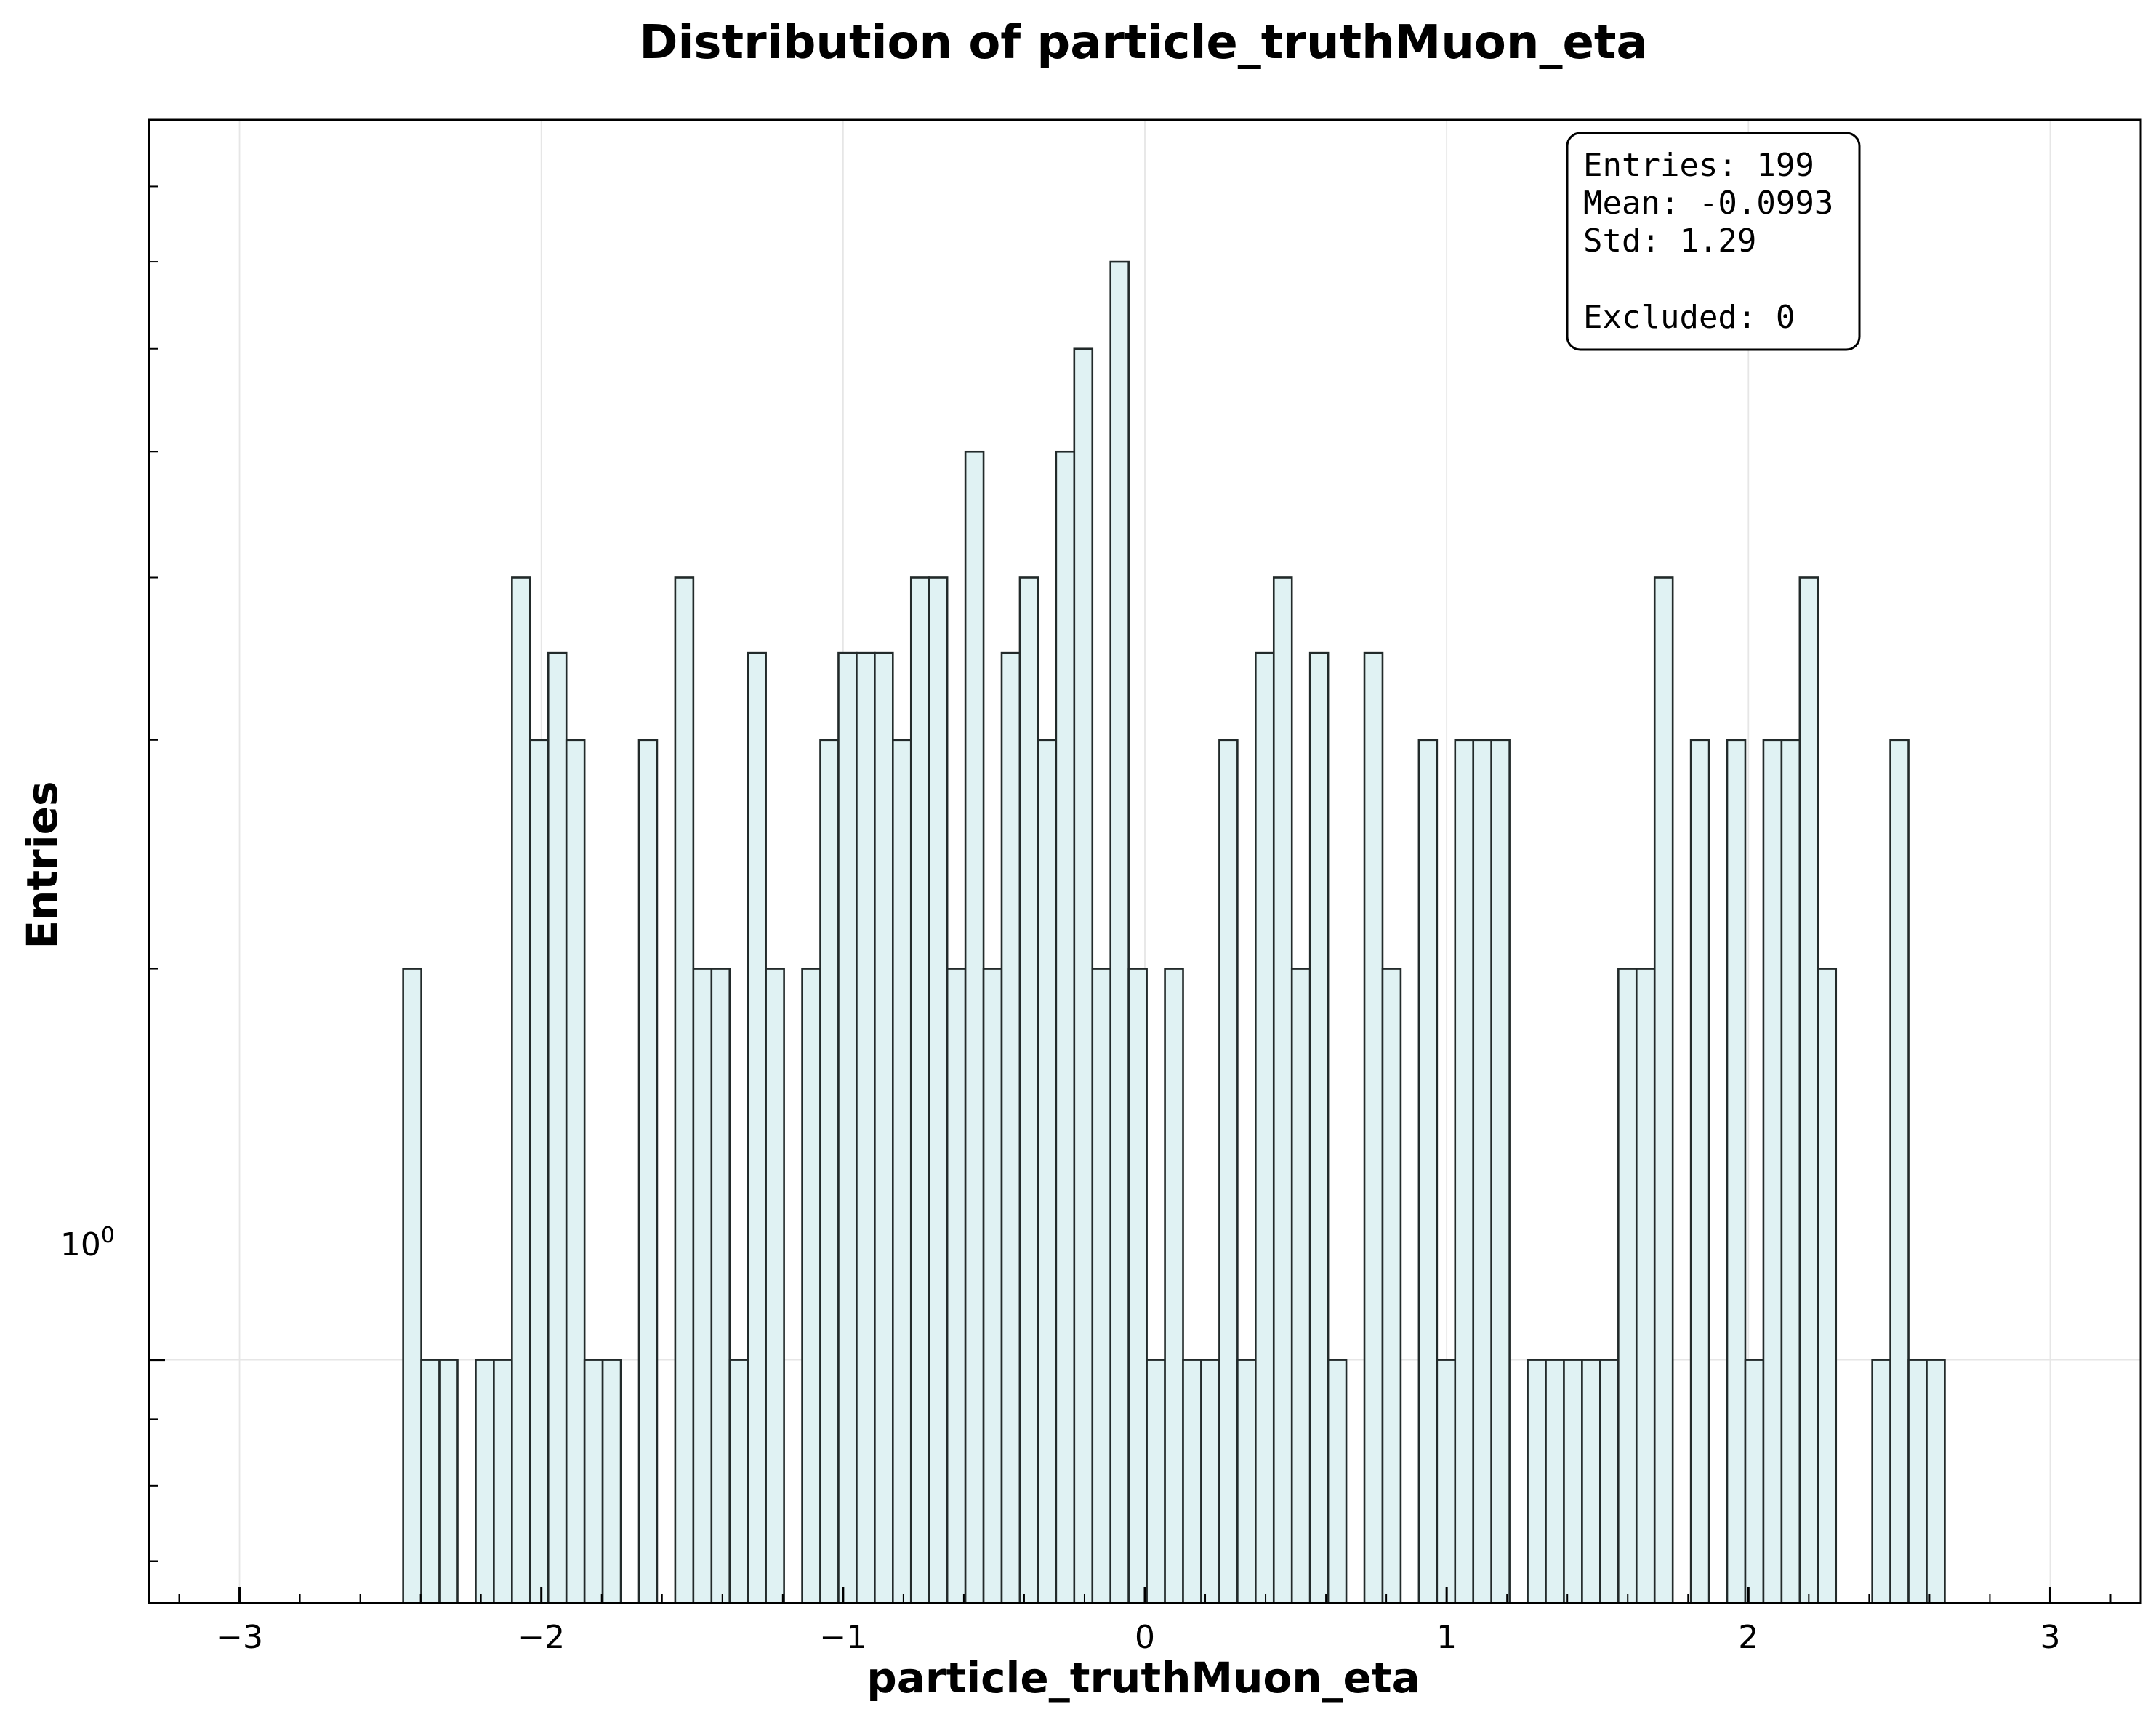  Describe the element at coordinates (1689, 317) in the screenshot. I see `stats-excluded: Excluded: 0` at that location.